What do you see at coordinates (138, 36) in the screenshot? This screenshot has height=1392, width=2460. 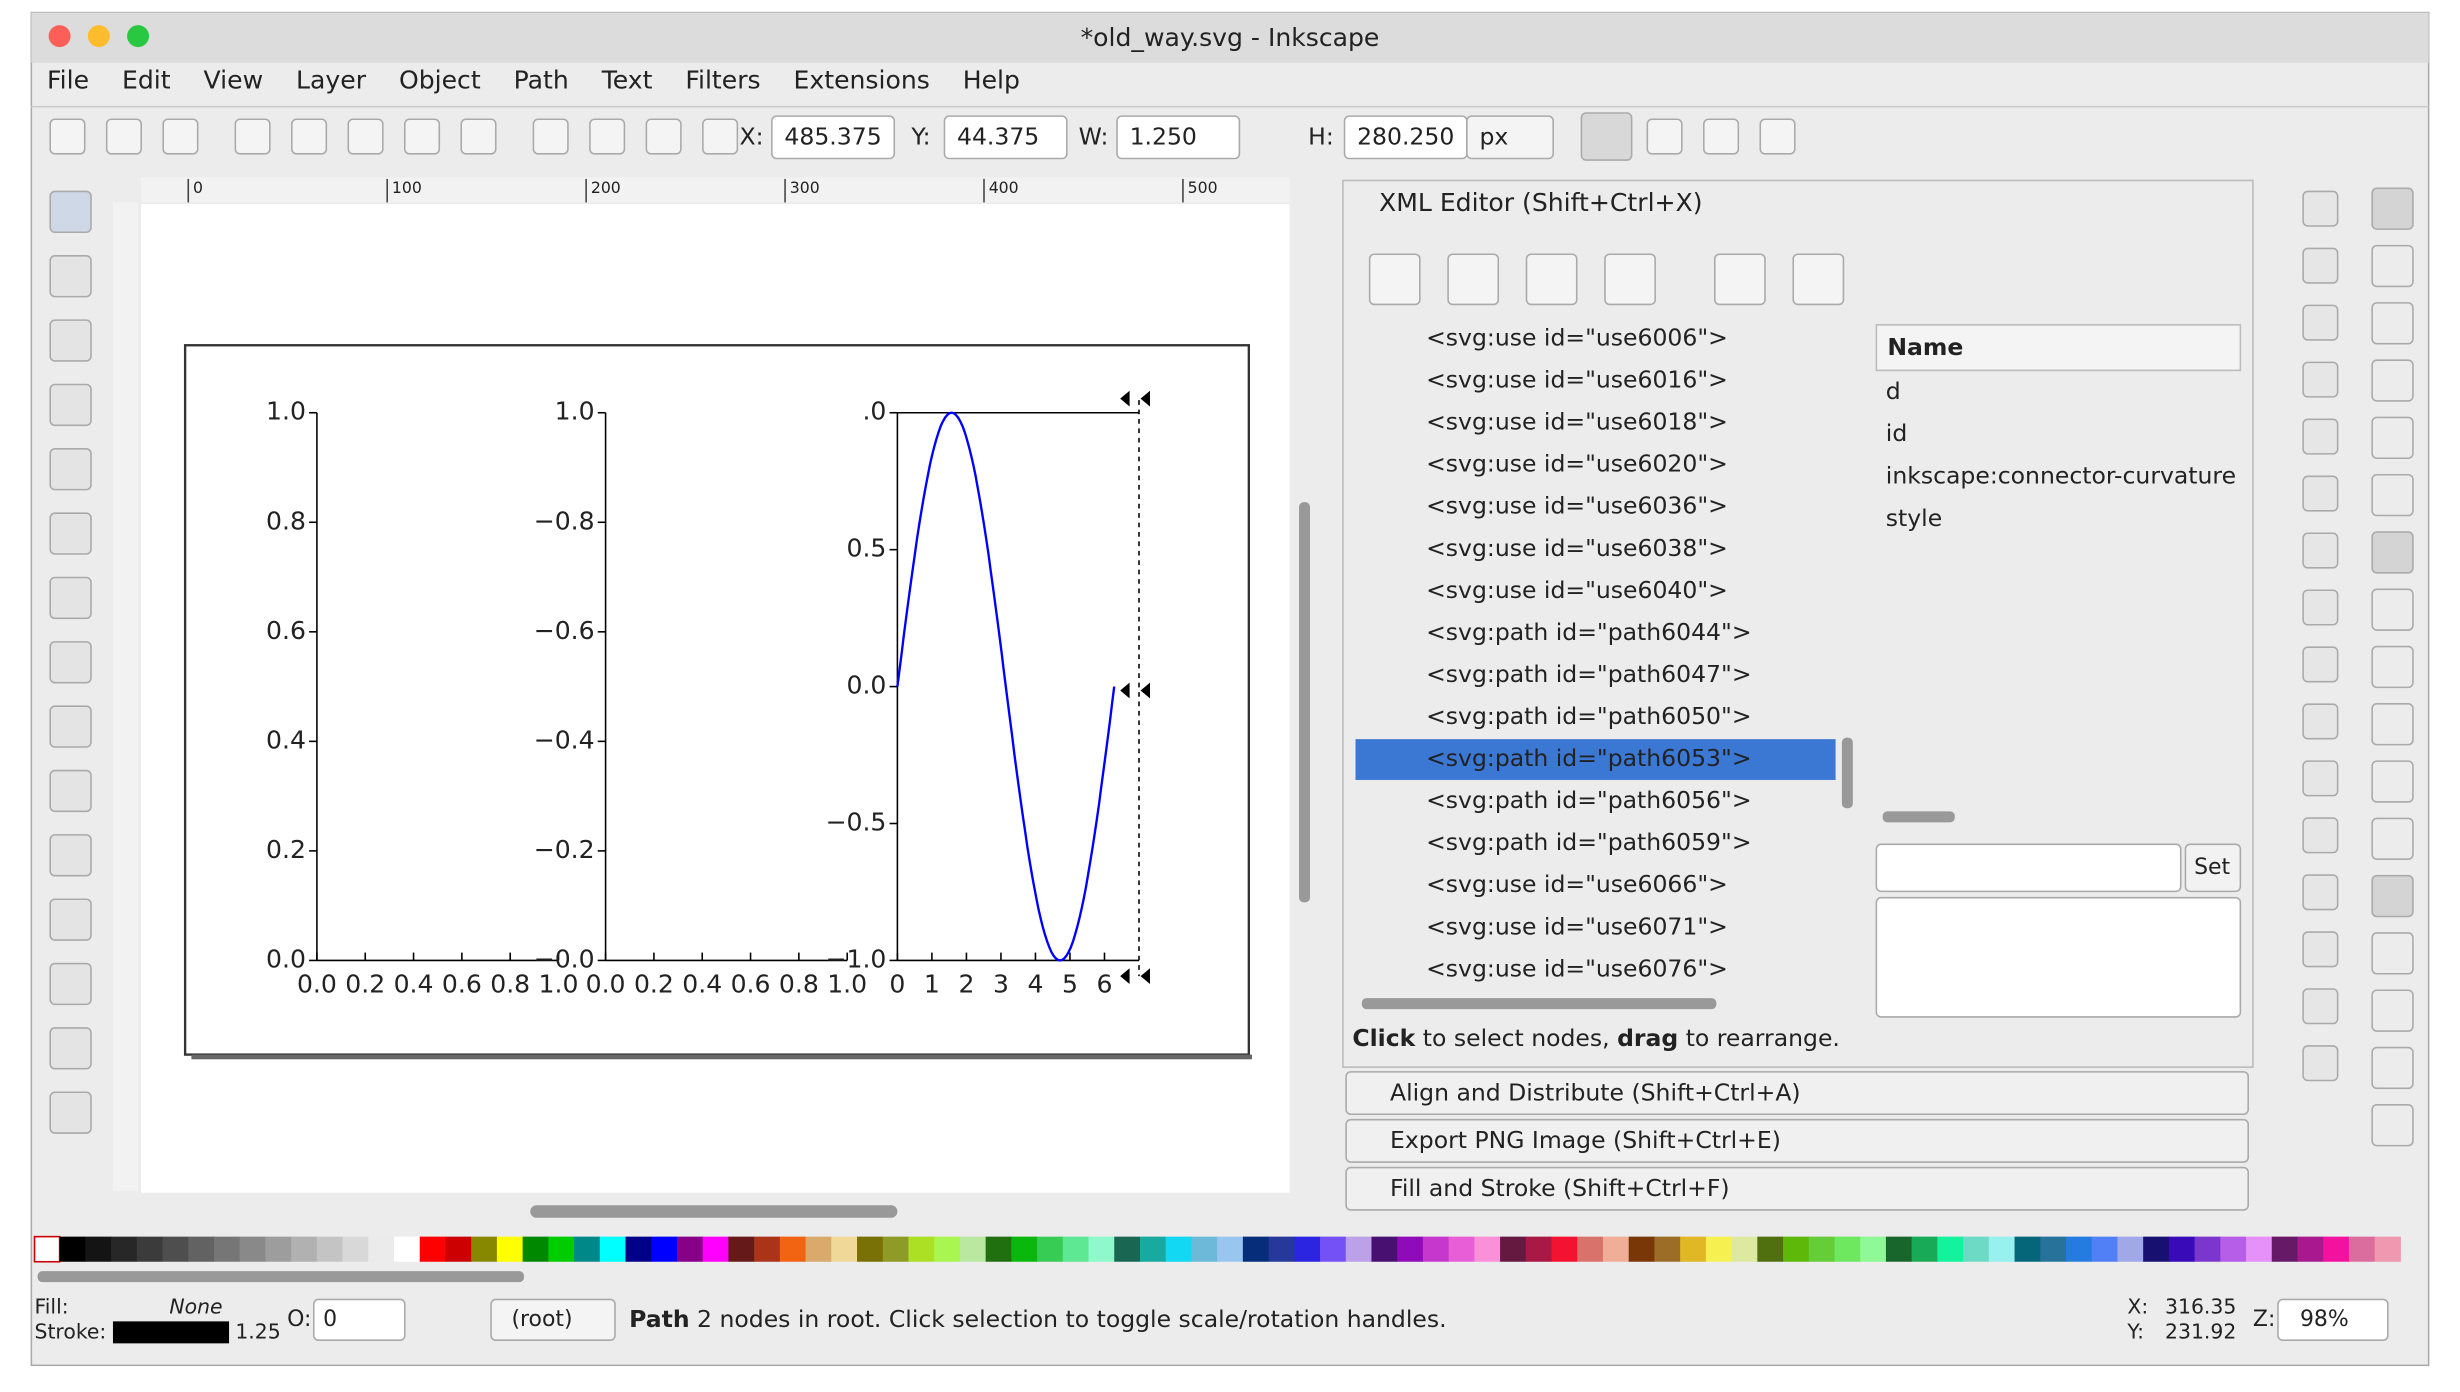 I see `zoom-button` at bounding box center [138, 36].